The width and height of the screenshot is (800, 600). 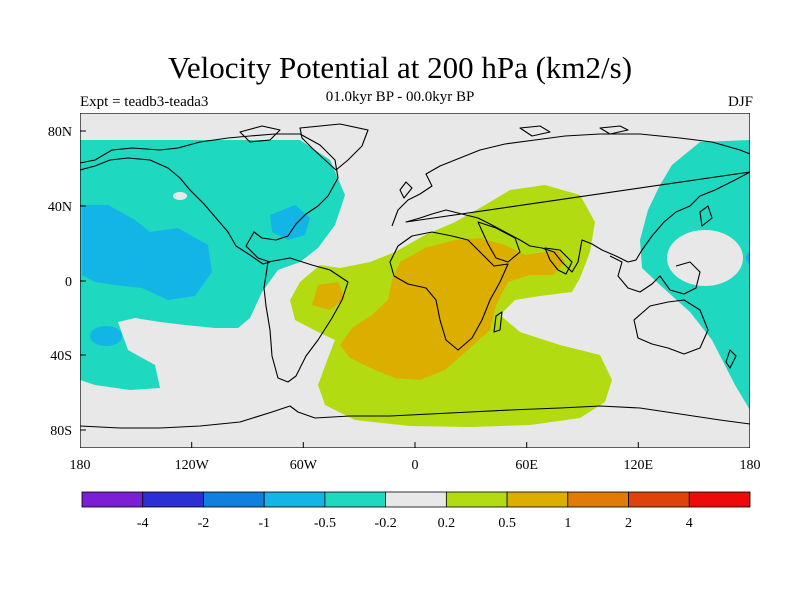 I want to click on coast-new-zealand, so click(x=731, y=359).